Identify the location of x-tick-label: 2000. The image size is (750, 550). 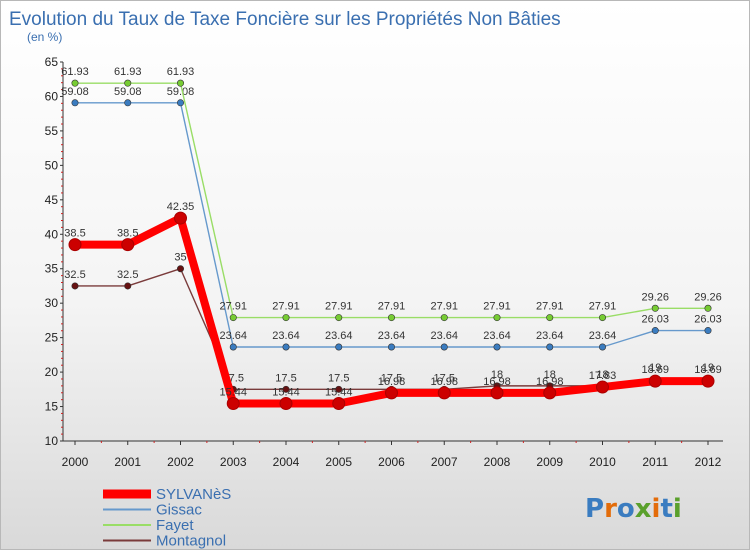
(75, 462).